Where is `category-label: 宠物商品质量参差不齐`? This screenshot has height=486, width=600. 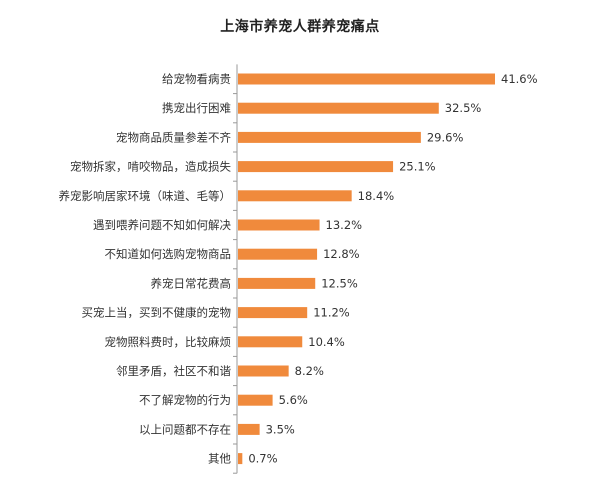
category-label: 宠物商品质量参差不齐 is located at coordinates (173, 137).